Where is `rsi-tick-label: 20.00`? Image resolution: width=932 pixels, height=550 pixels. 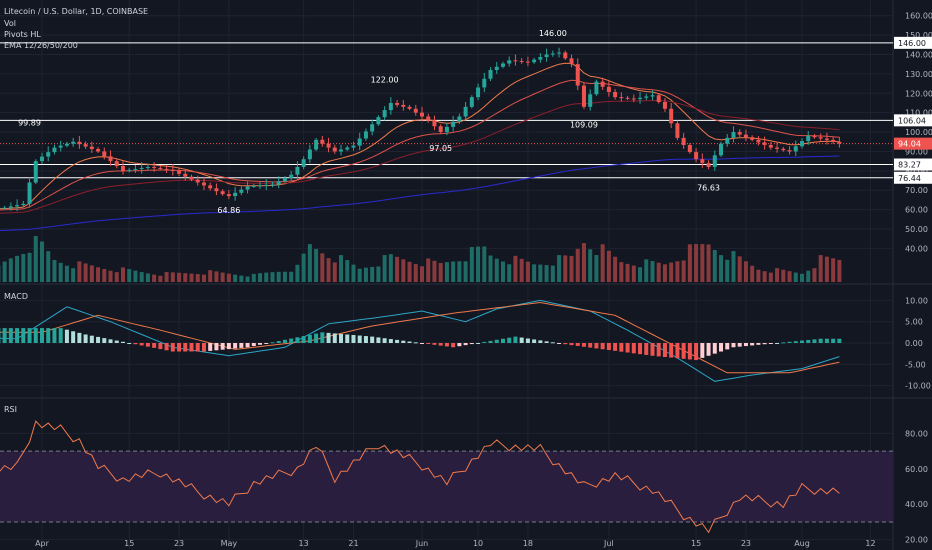
rsi-tick-label: 20.00 is located at coordinates (916, 540).